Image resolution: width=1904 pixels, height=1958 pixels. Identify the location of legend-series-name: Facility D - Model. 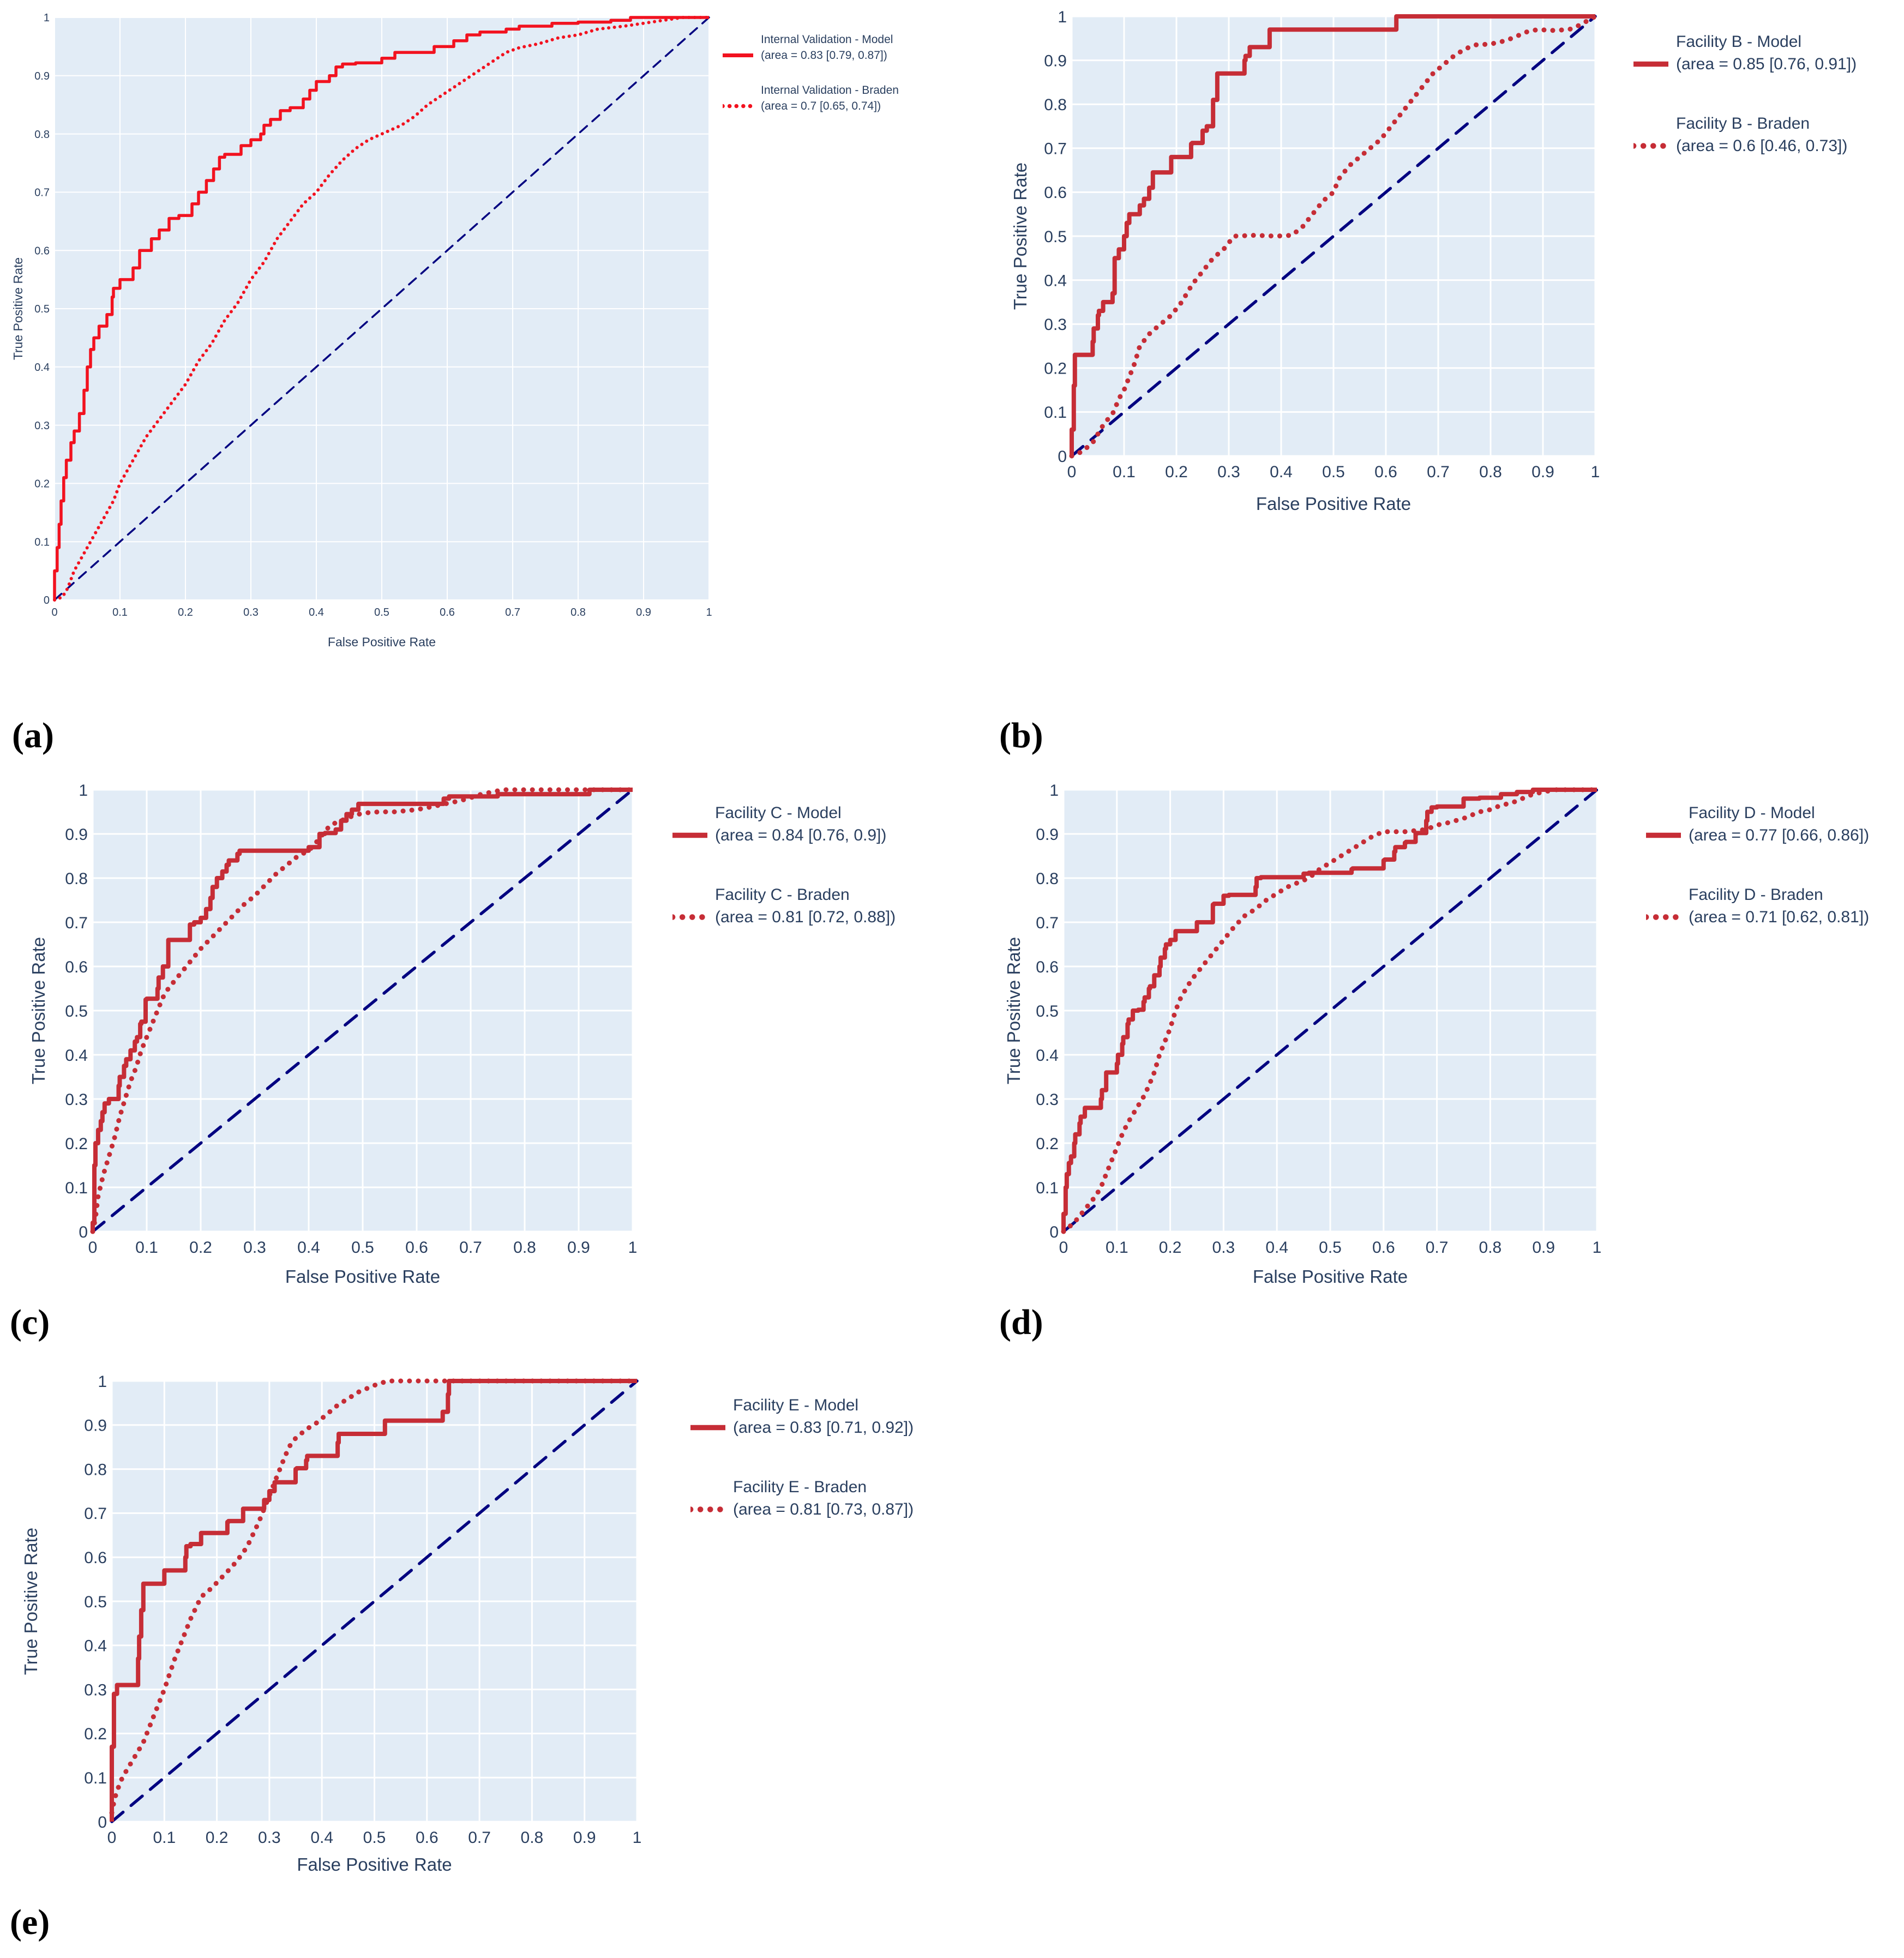
(1752, 813).